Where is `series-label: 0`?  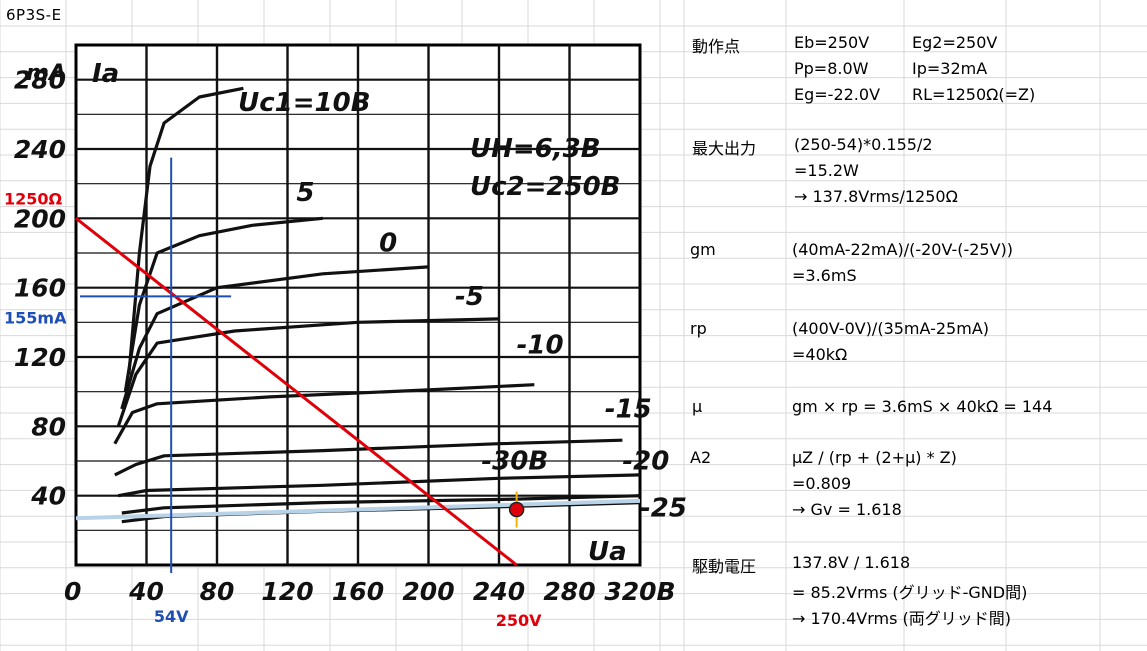
series-label: 0 is located at coordinates (388, 243).